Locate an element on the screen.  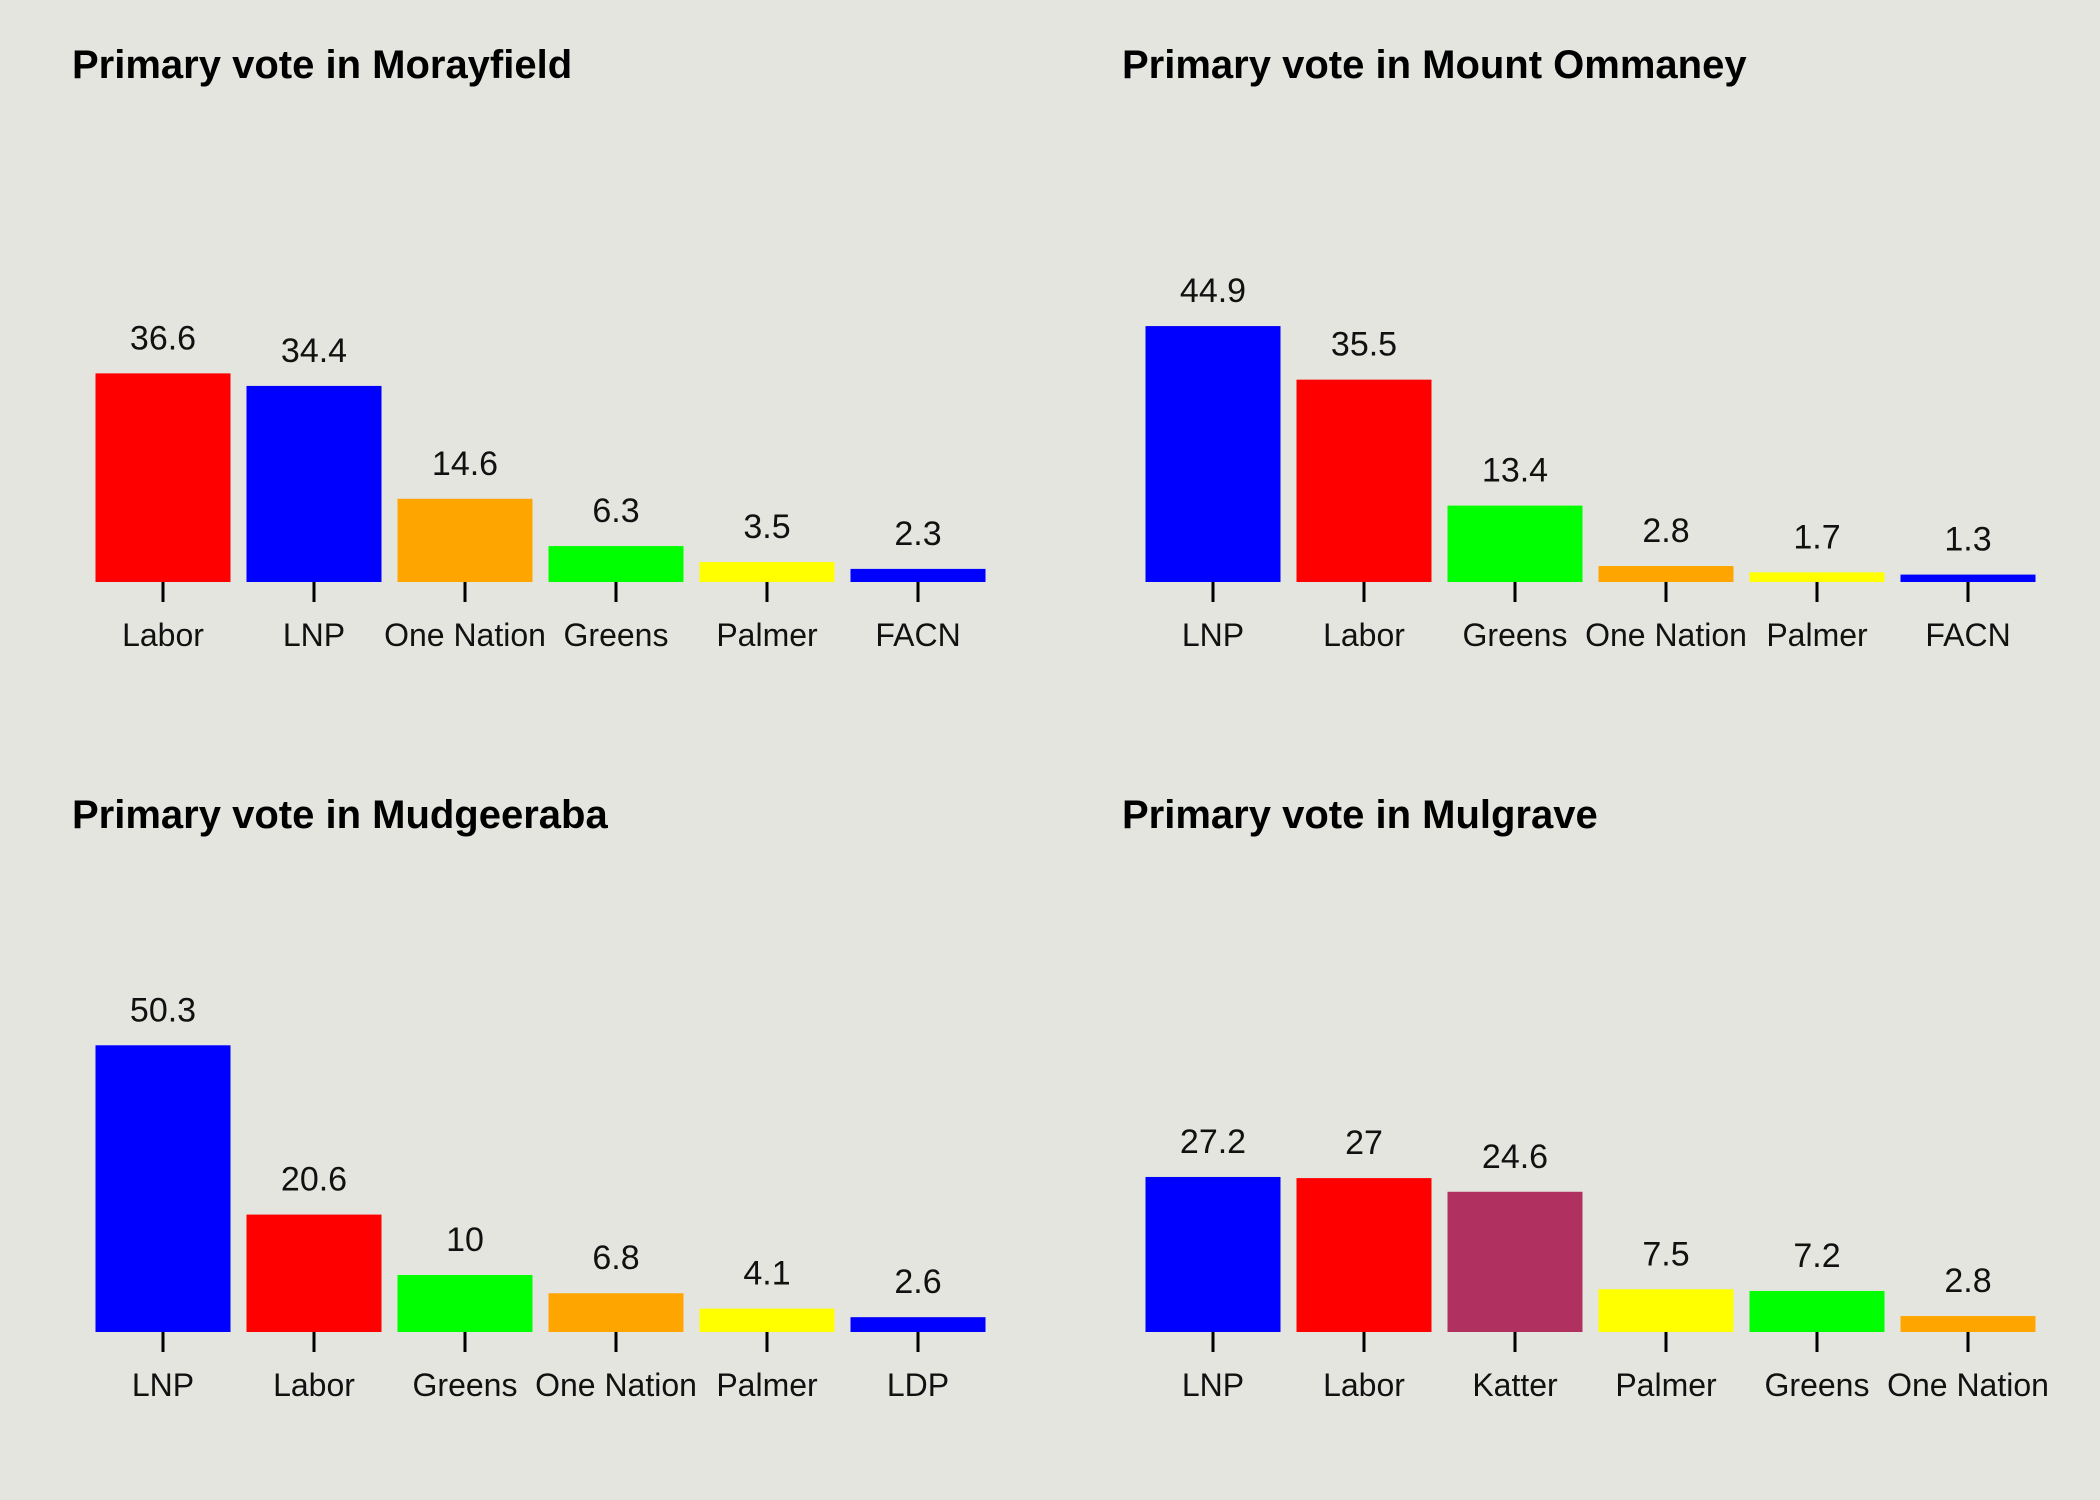
data-label: 6.8 is located at coordinates (615, 1258).